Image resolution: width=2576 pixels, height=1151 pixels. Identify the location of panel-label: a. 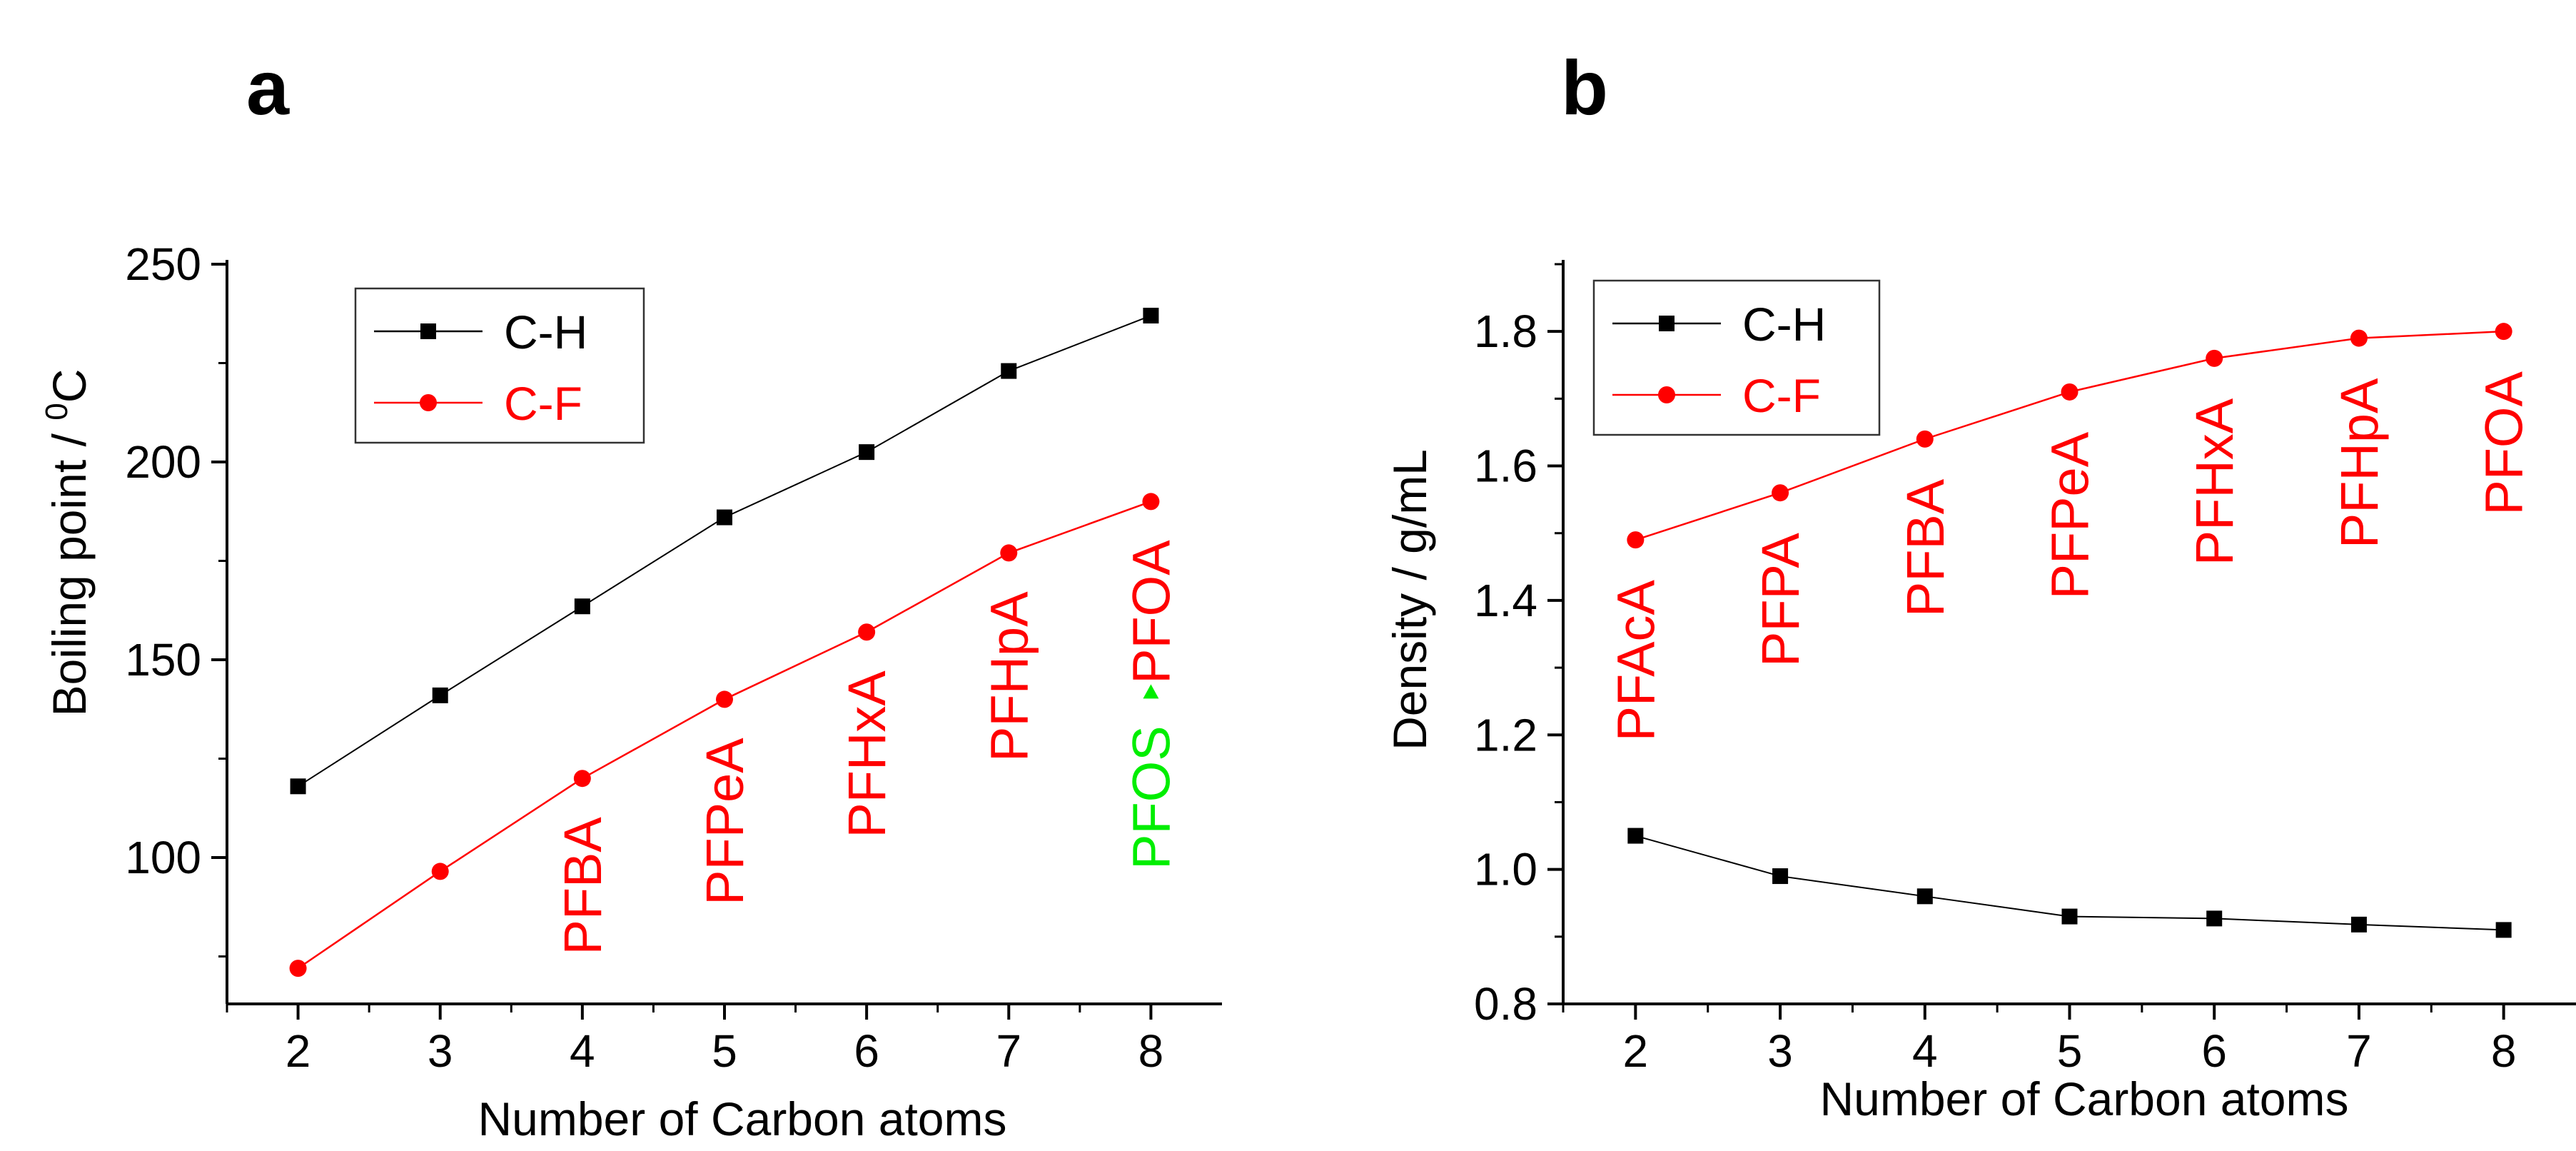
(268, 87).